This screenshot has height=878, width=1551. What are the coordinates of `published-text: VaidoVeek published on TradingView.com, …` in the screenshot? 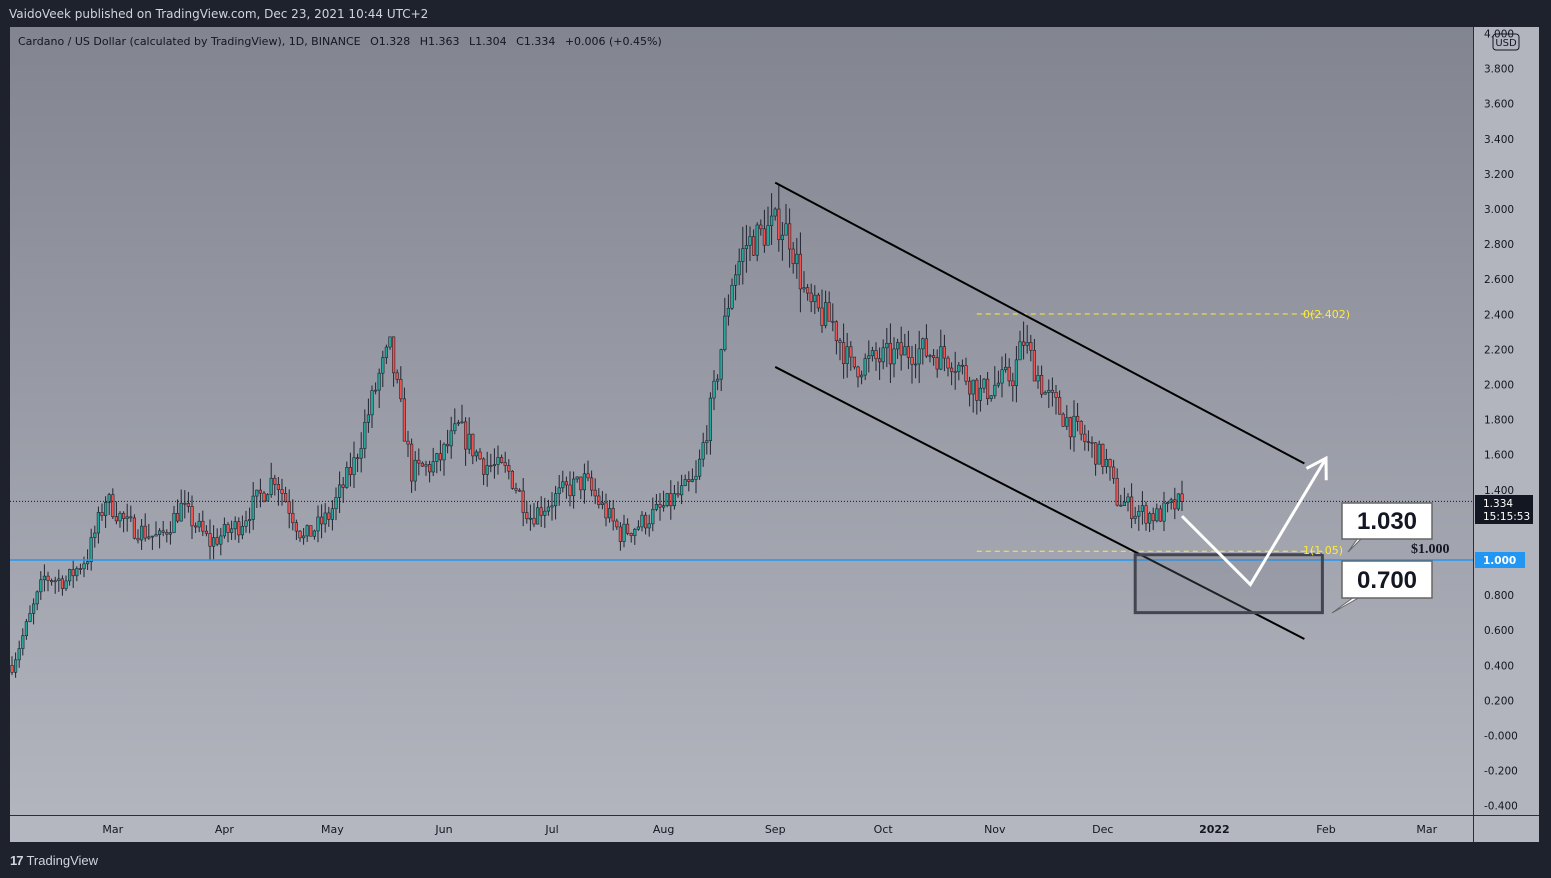 It's located at (219, 14).